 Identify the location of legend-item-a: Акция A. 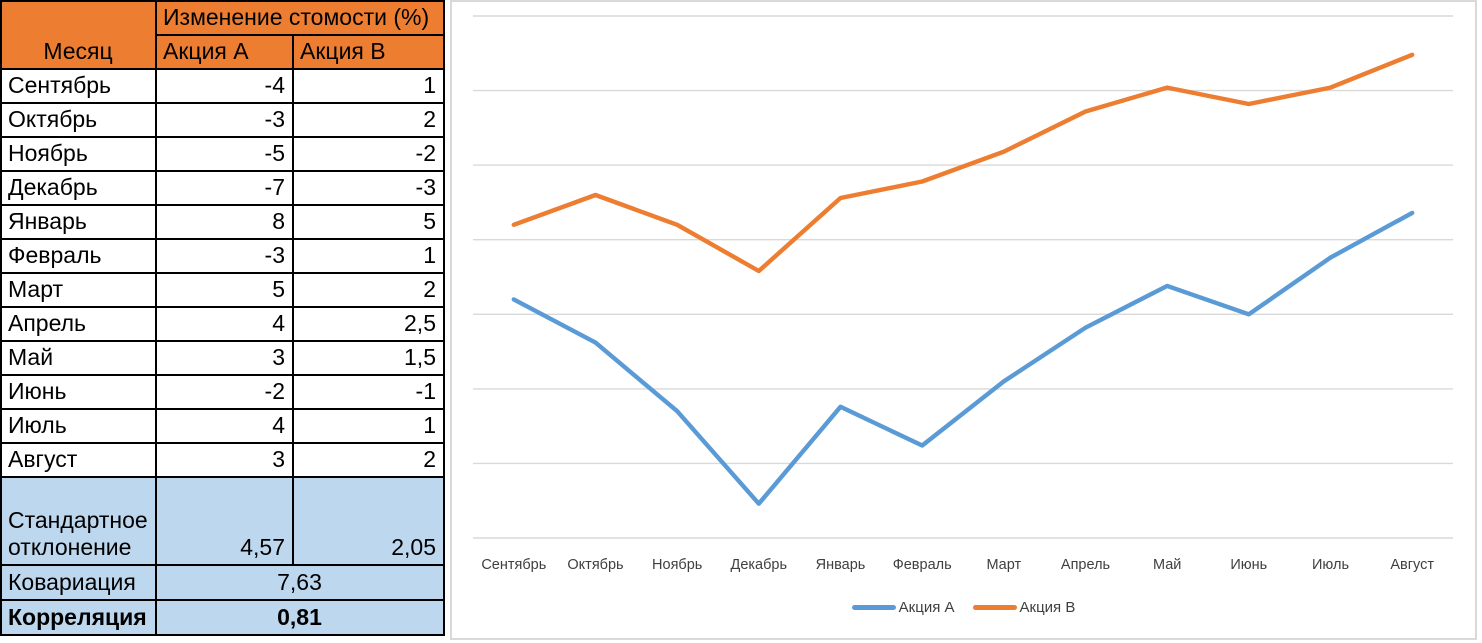
(903, 607).